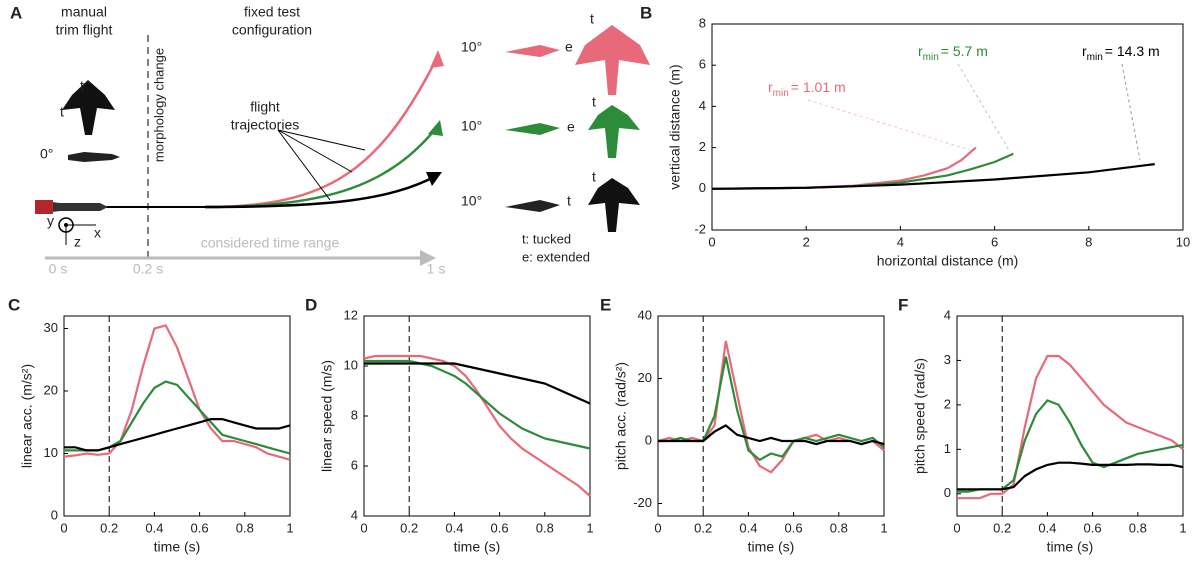 This screenshot has width=1192, height=562. What do you see at coordinates (14, 304) in the screenshot?
I see `panel-label: C` at bounding box center [14, 304].